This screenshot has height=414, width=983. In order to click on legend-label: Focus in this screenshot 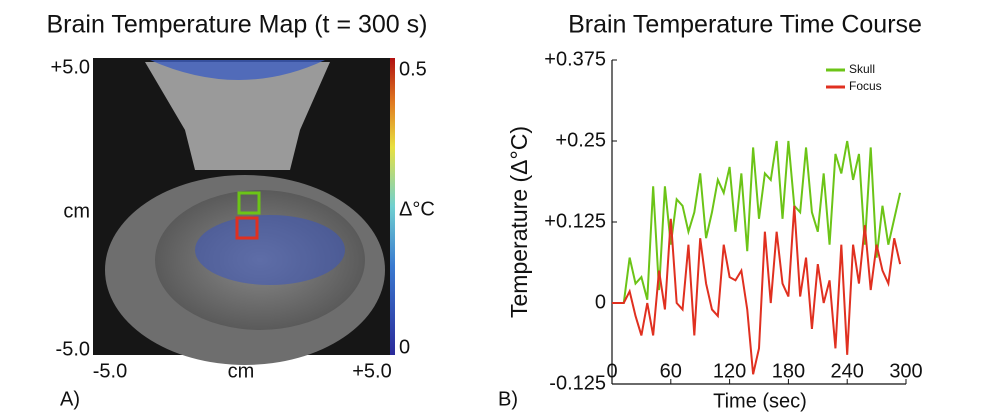, I will do `click(865, 86)`.